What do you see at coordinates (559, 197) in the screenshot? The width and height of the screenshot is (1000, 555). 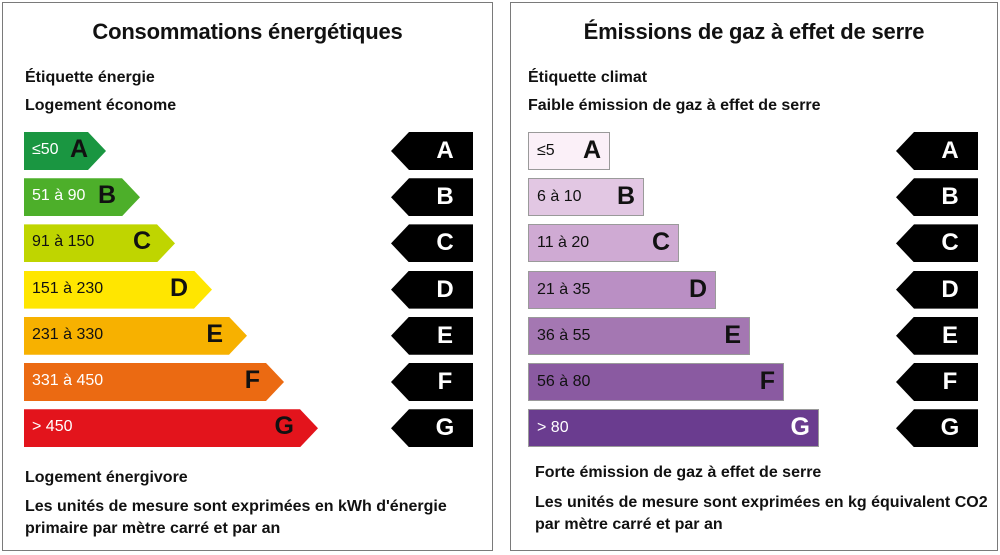 I see `climate-bar-range: 6 à 10` at bounding box center [559, 197].